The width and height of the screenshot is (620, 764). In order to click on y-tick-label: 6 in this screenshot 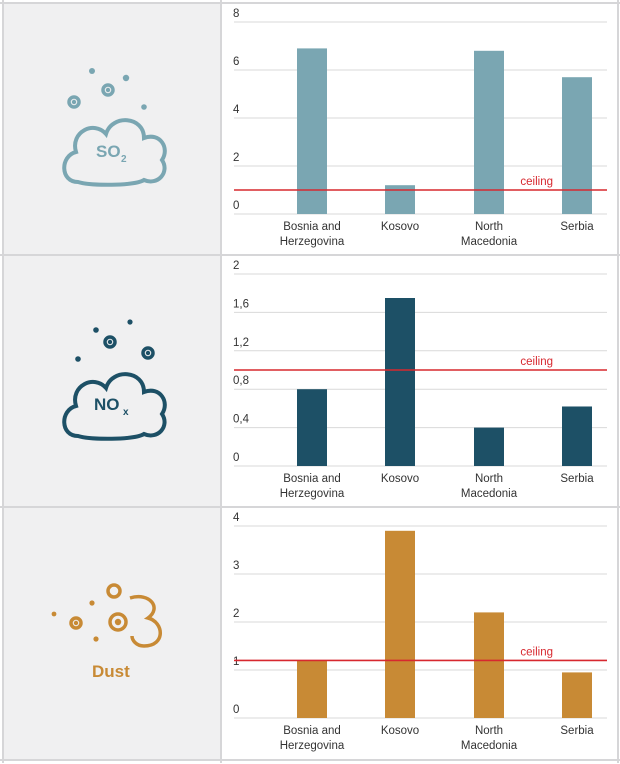, I will do `click(236, 62)`.